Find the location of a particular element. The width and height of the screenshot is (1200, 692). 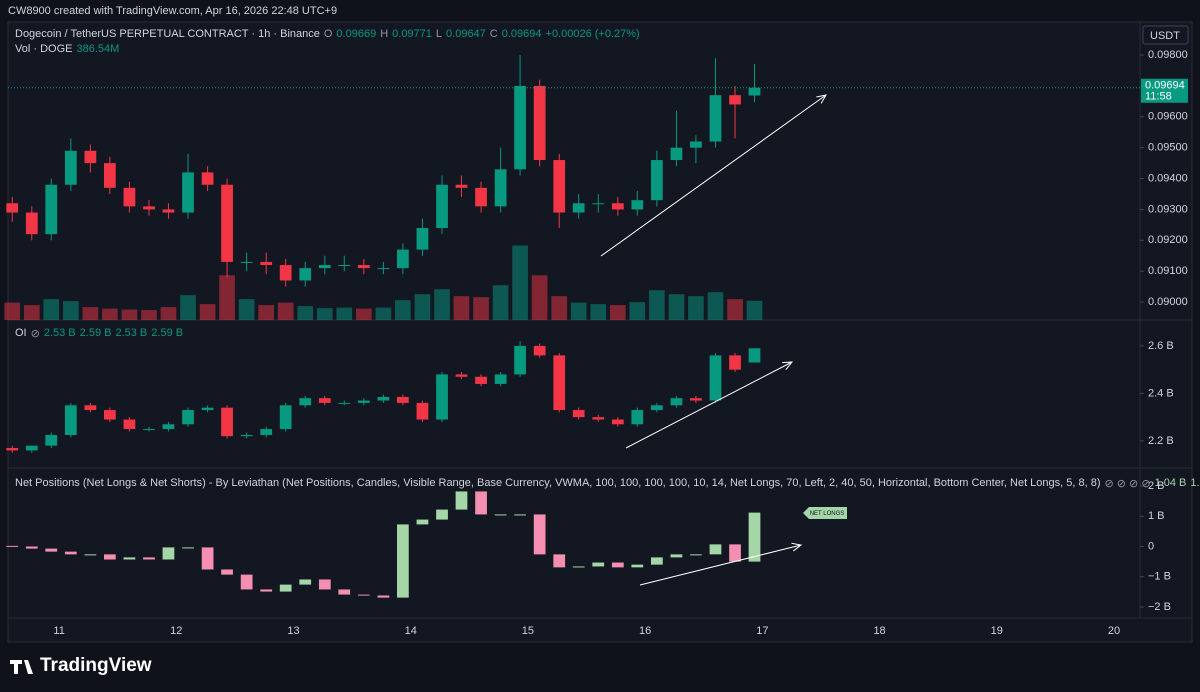

annotation: NET LONGS is located at coordinates (827, 514).